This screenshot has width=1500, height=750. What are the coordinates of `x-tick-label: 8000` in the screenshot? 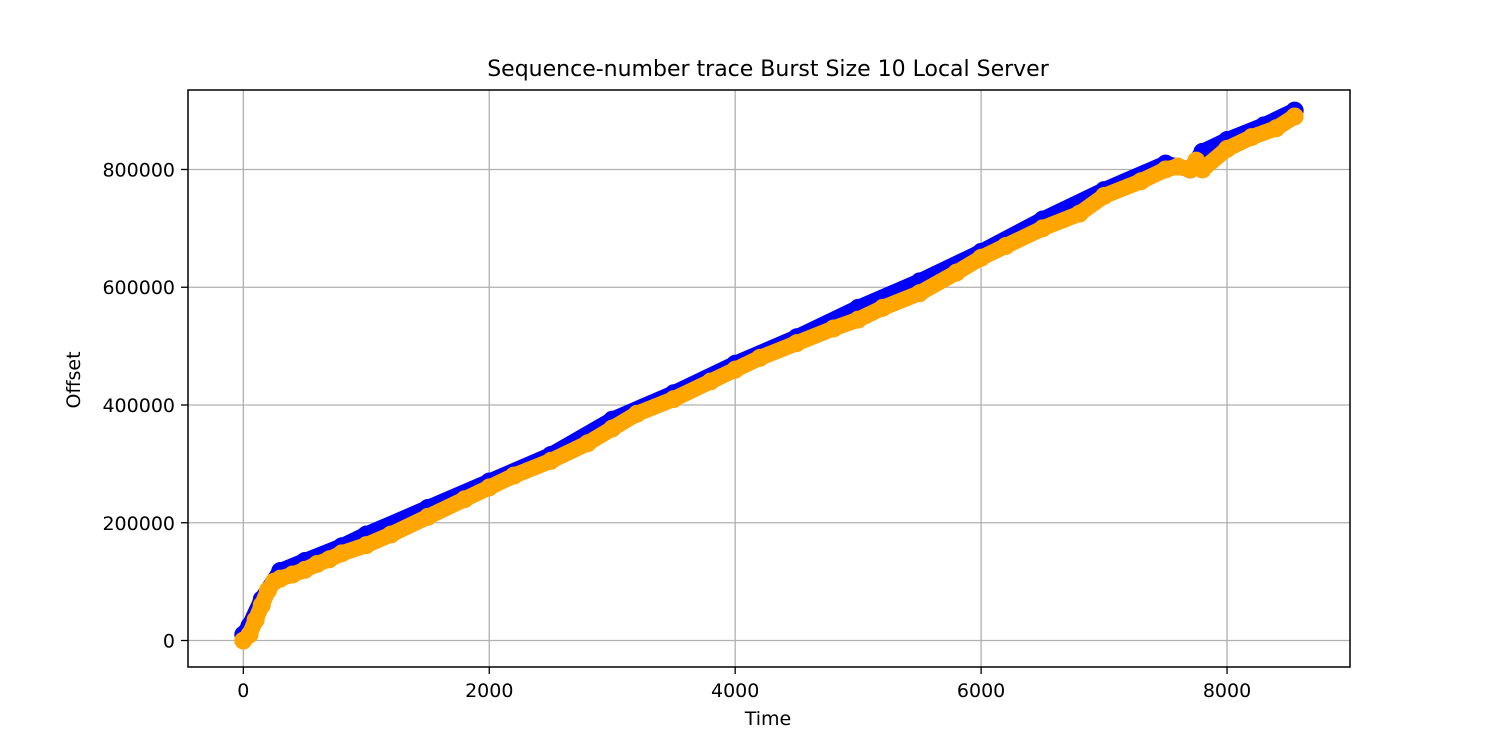 It's located at (1227, 691).